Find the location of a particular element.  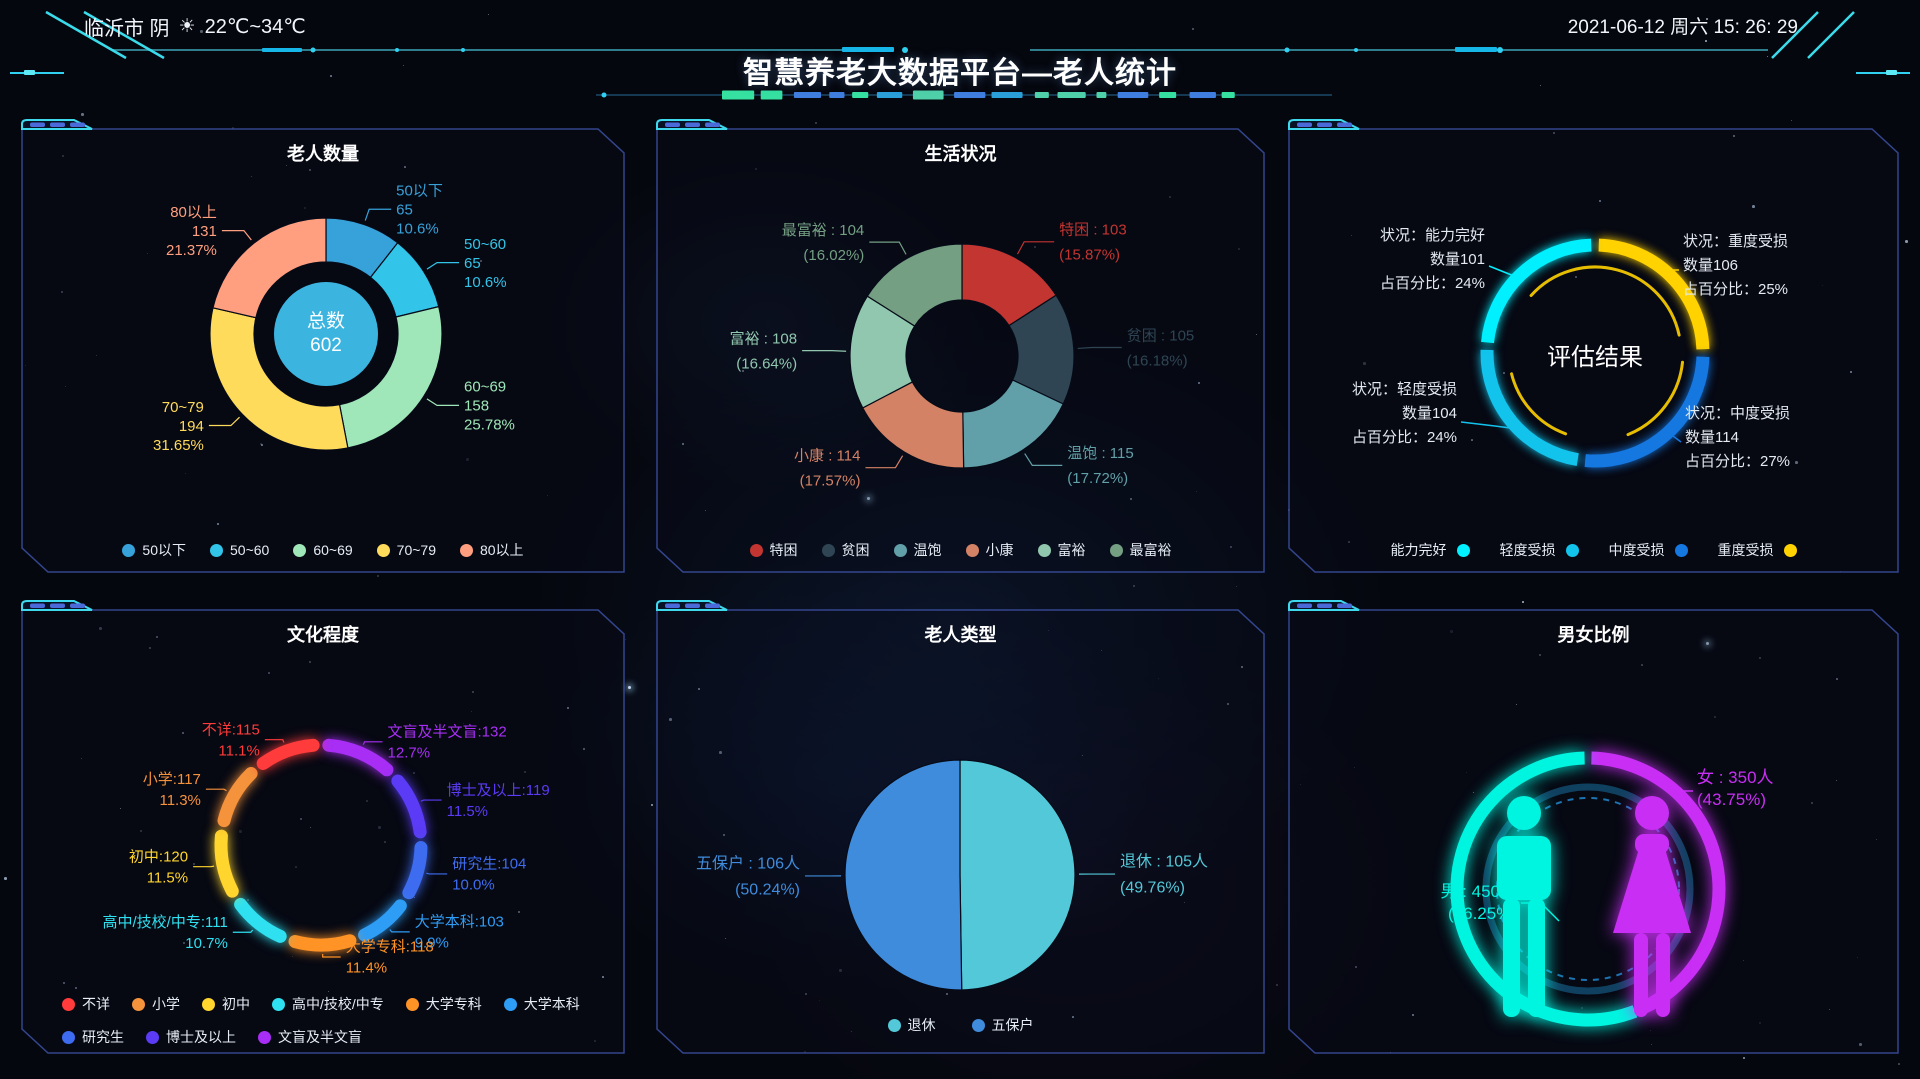

slice-label: 最富裕 : 104 is located at coordinates (823, 230).